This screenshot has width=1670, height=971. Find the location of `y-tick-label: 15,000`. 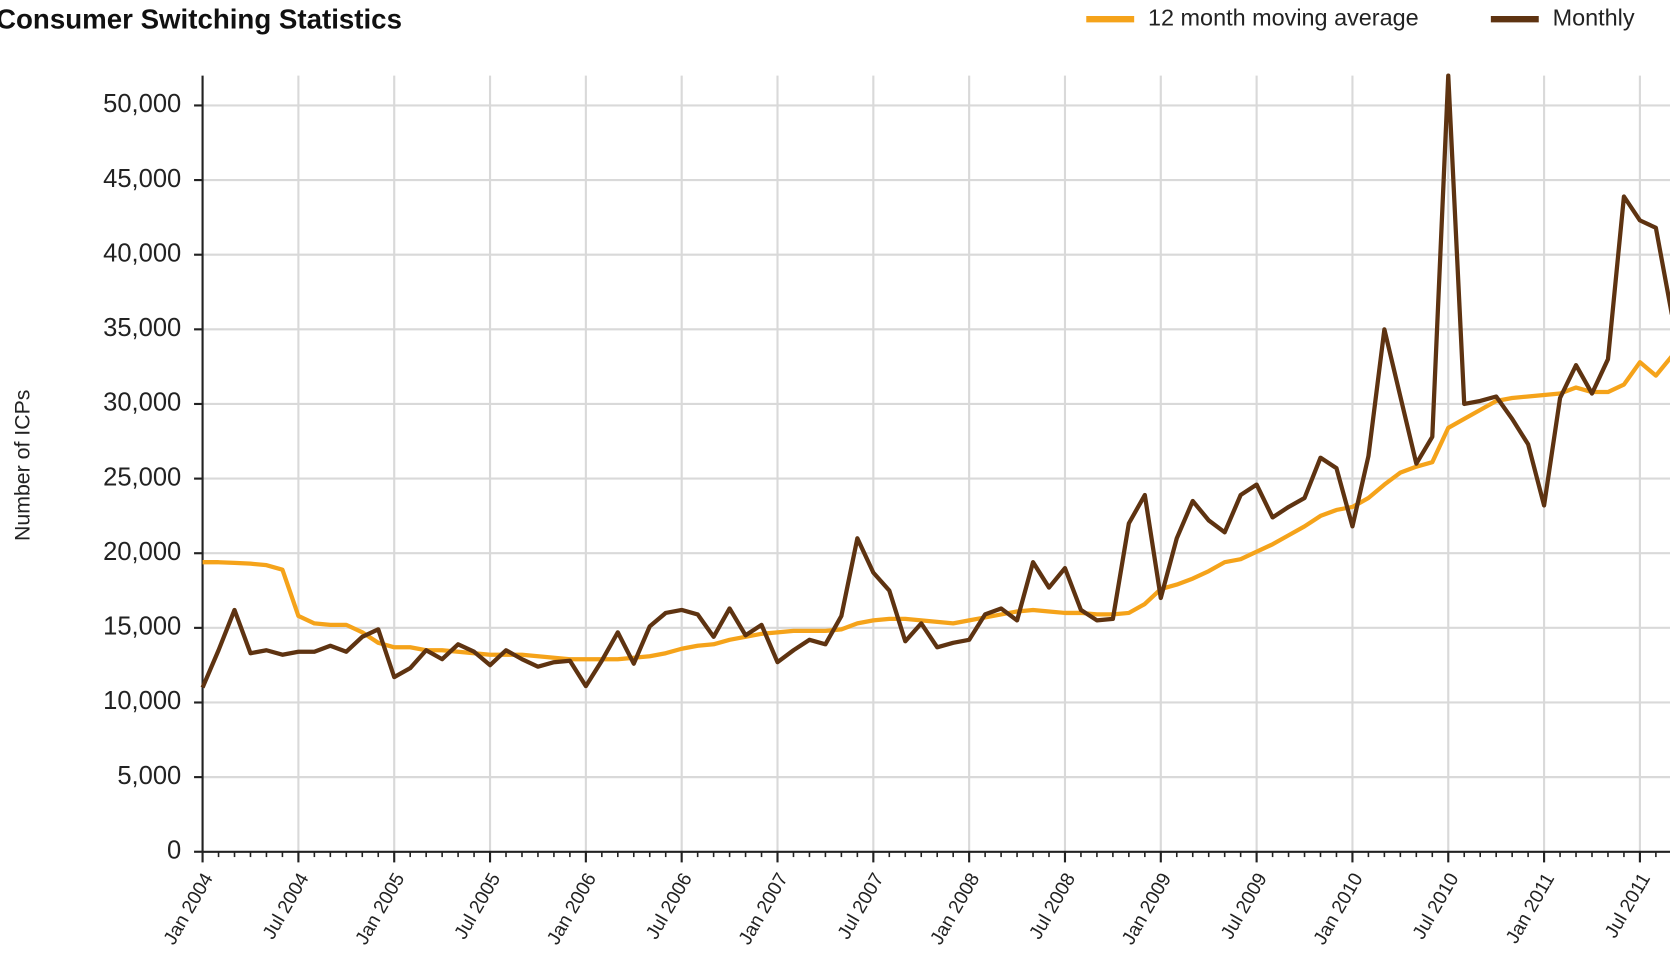

y-tick-label: 15,000 is located at coordinates (142, 627).